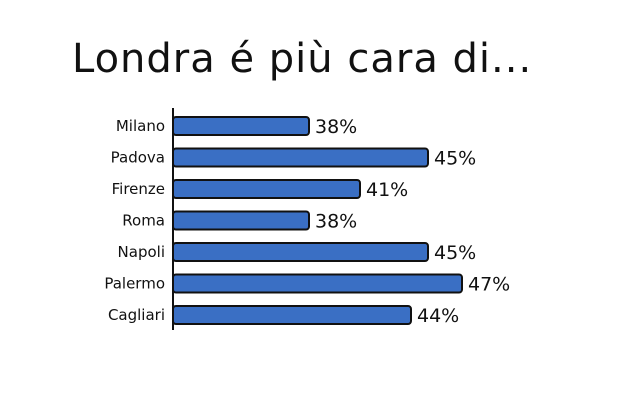 This screenshot has height=400, width=640. I want to click on category-label: Milano, so click(140, 126).